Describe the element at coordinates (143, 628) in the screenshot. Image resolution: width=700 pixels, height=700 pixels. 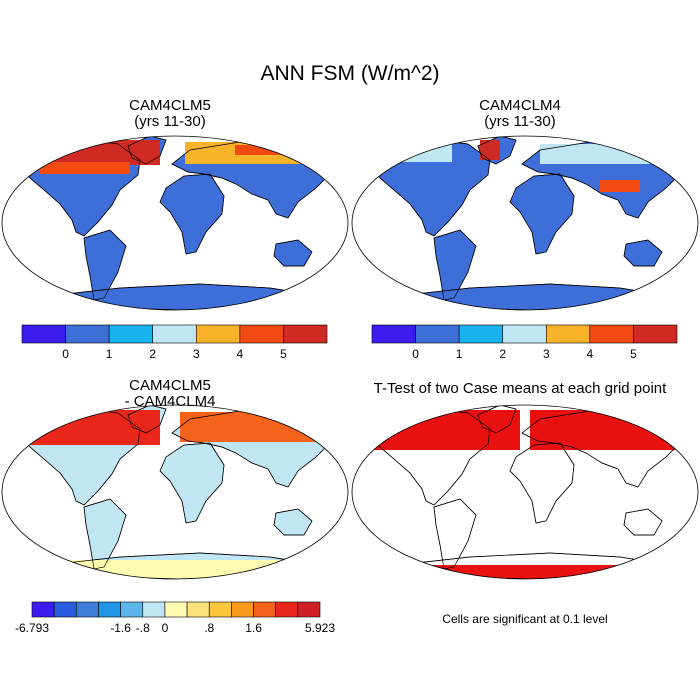
I see `colorbar-tick-label: -.8` at that location.